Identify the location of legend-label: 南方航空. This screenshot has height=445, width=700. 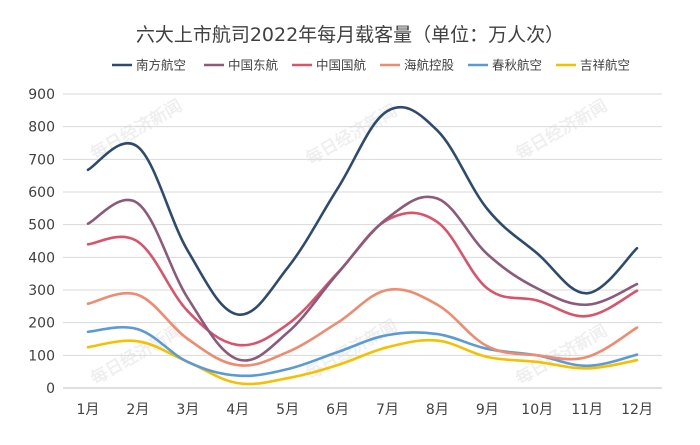
(161, 65).